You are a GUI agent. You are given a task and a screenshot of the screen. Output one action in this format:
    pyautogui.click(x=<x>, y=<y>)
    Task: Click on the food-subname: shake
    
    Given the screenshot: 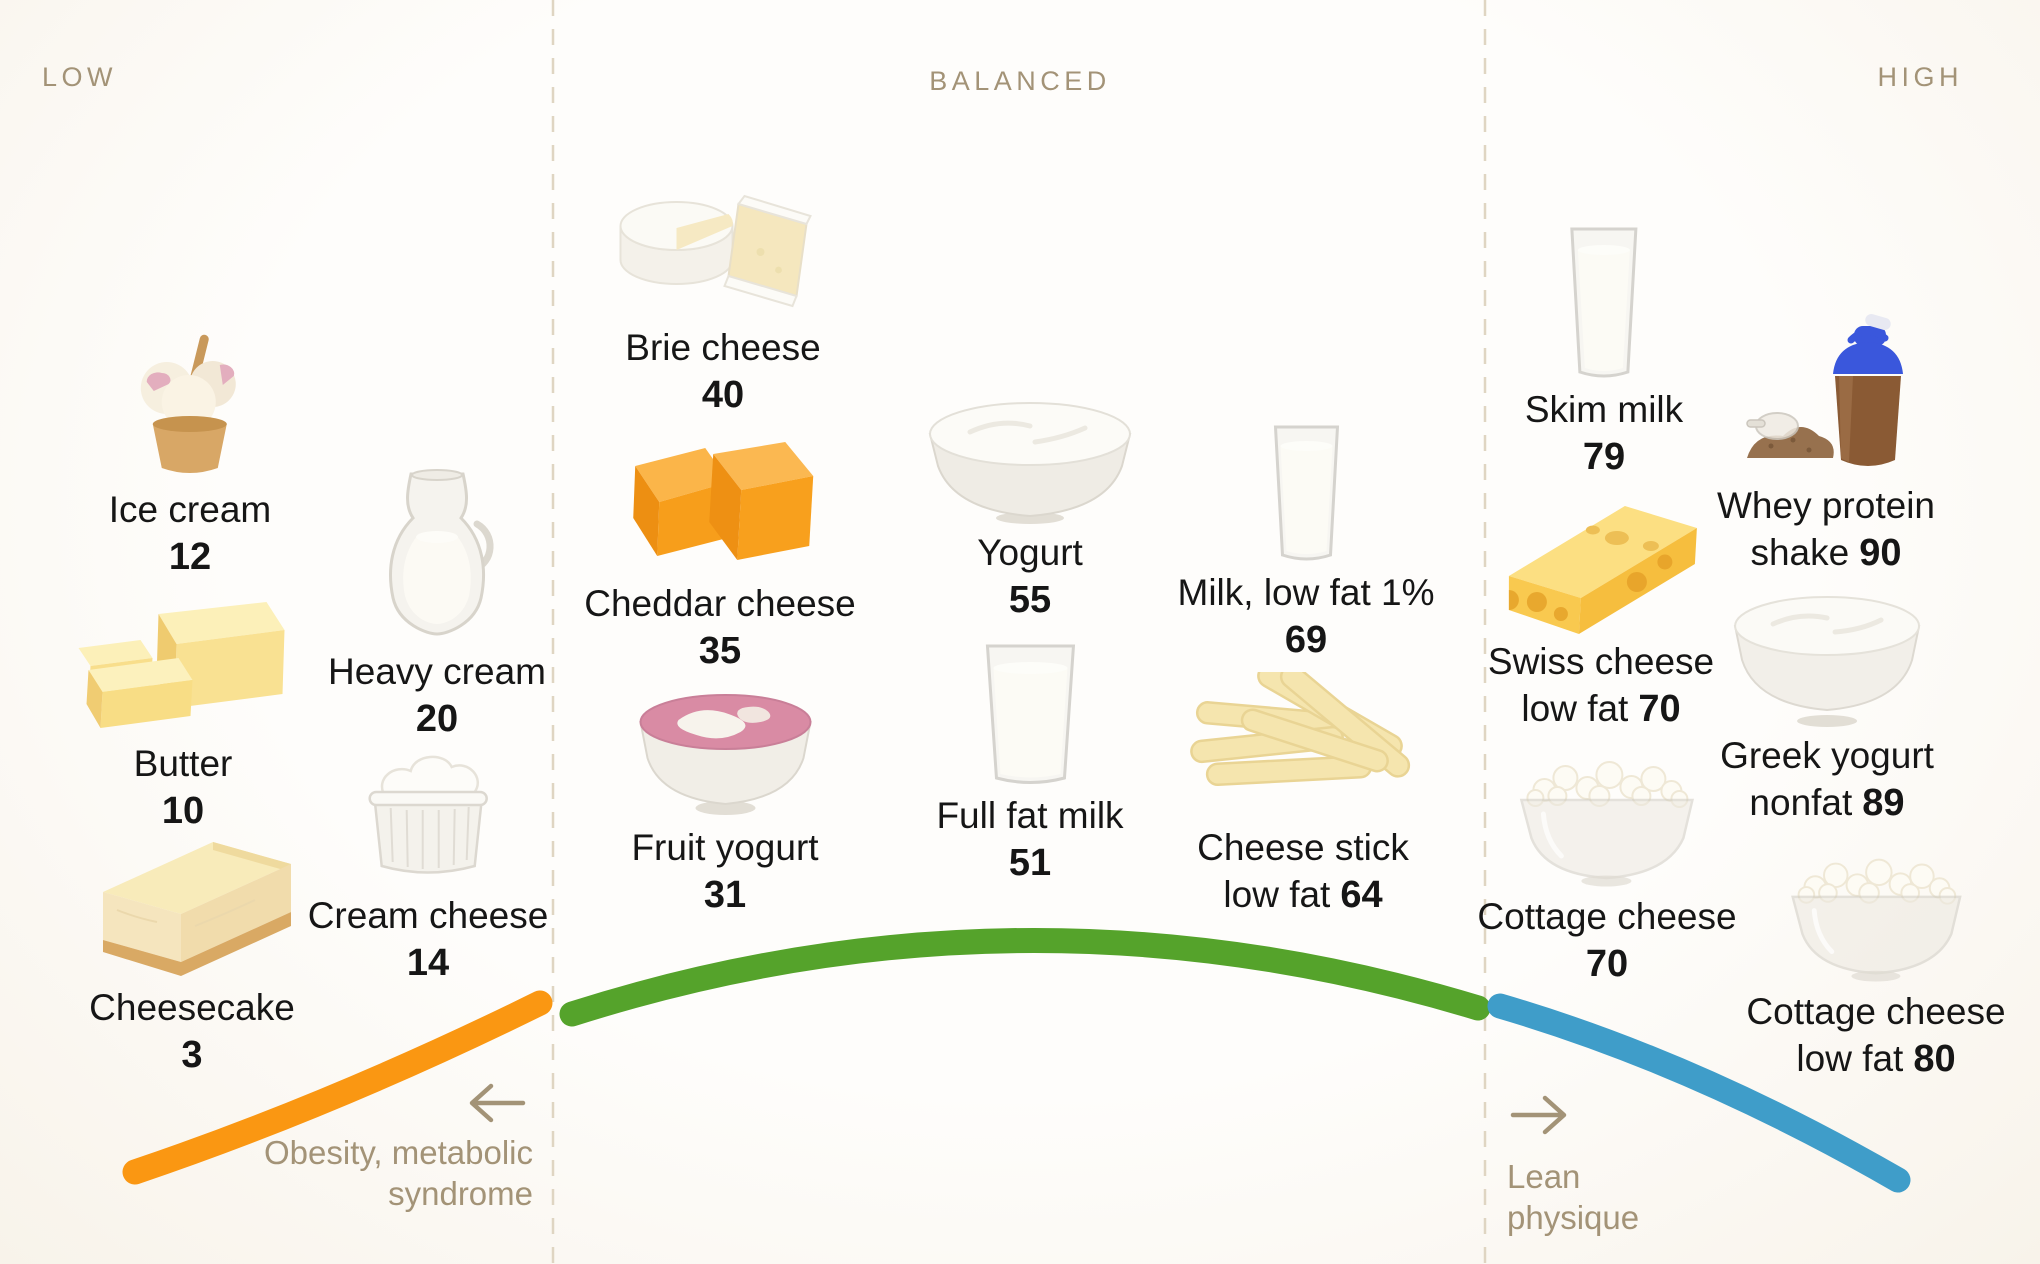 What is the action you would take?
    pyautogui.click(x=1800, y=552)
    